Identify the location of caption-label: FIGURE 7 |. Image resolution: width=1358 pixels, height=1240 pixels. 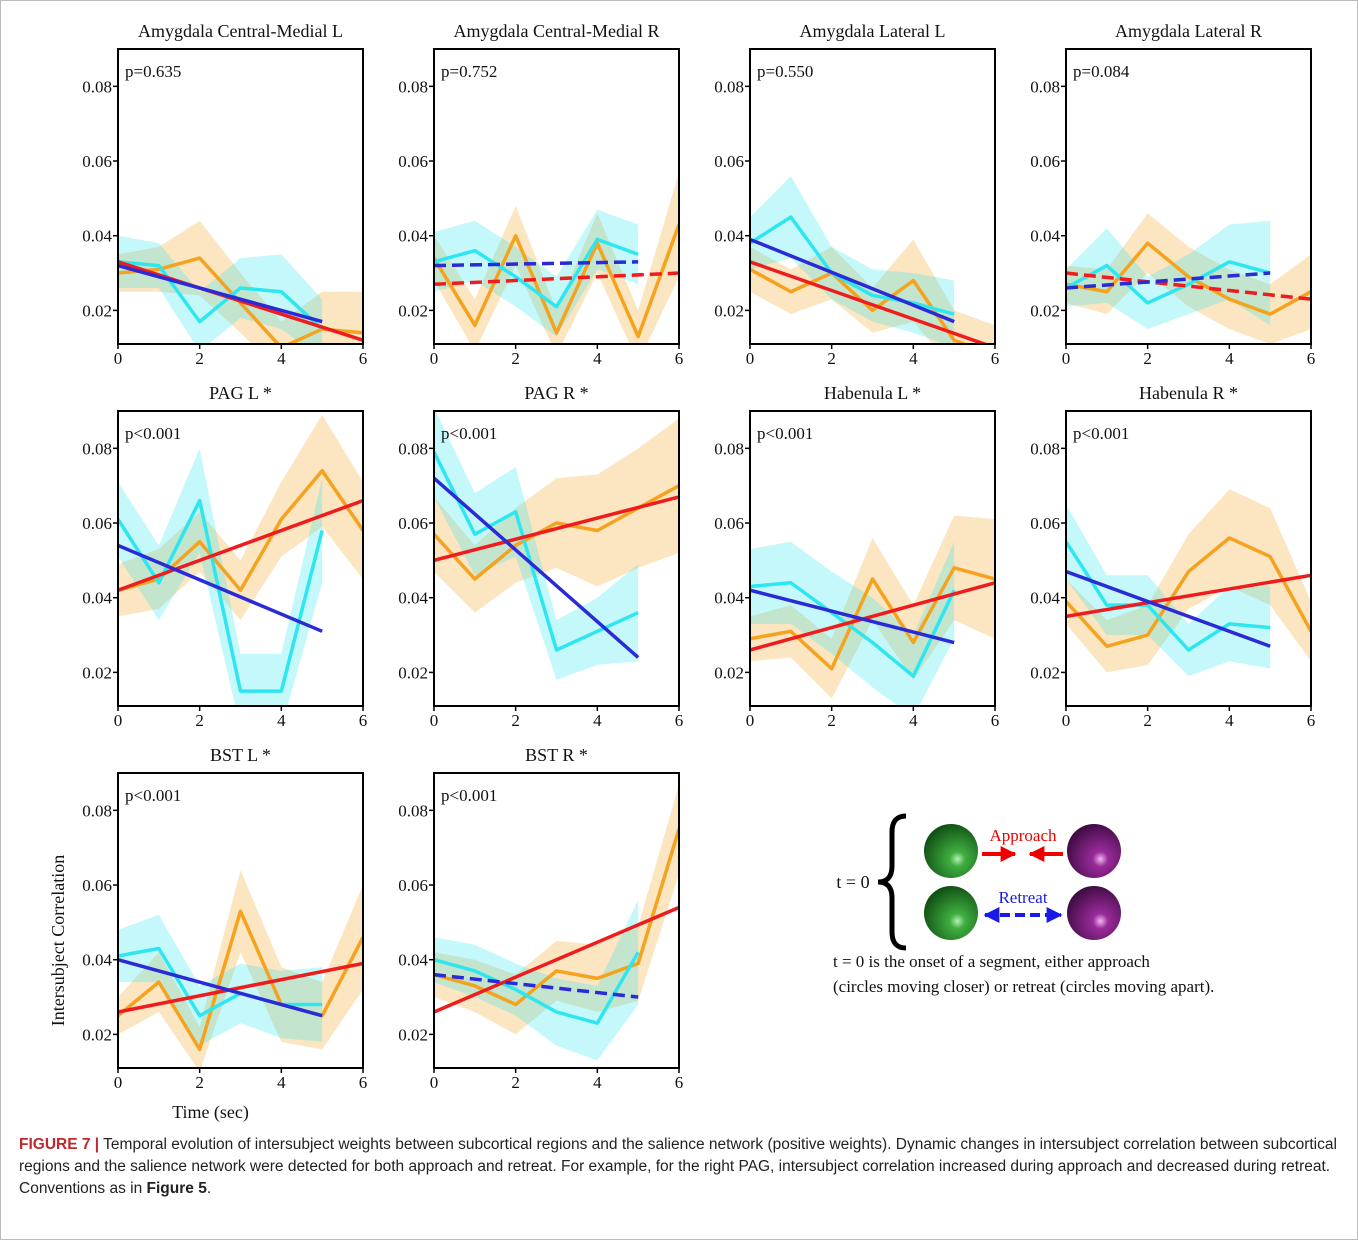
(59, 1144).